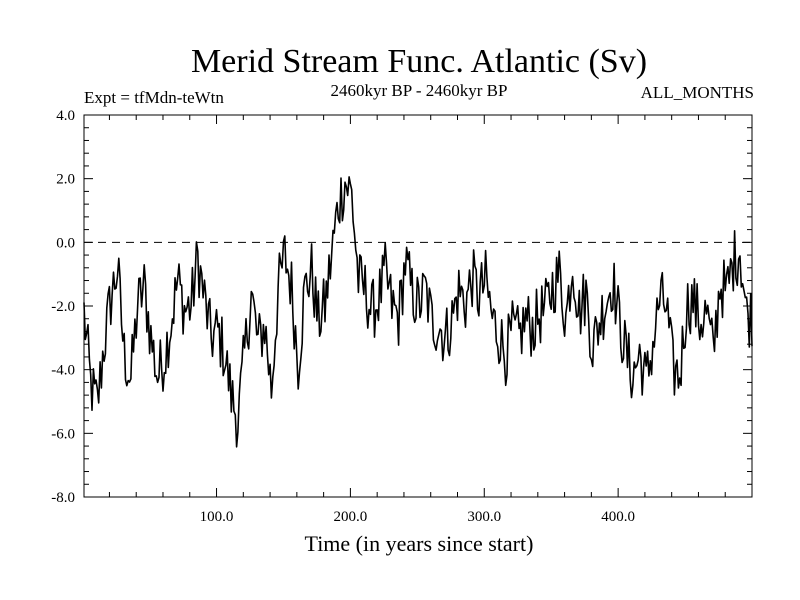 This screenshot has height=600, width=800. Describe the element at coordinates (484, 517) in the screenshot. I see `x-tick-label: 300.0` at that location.